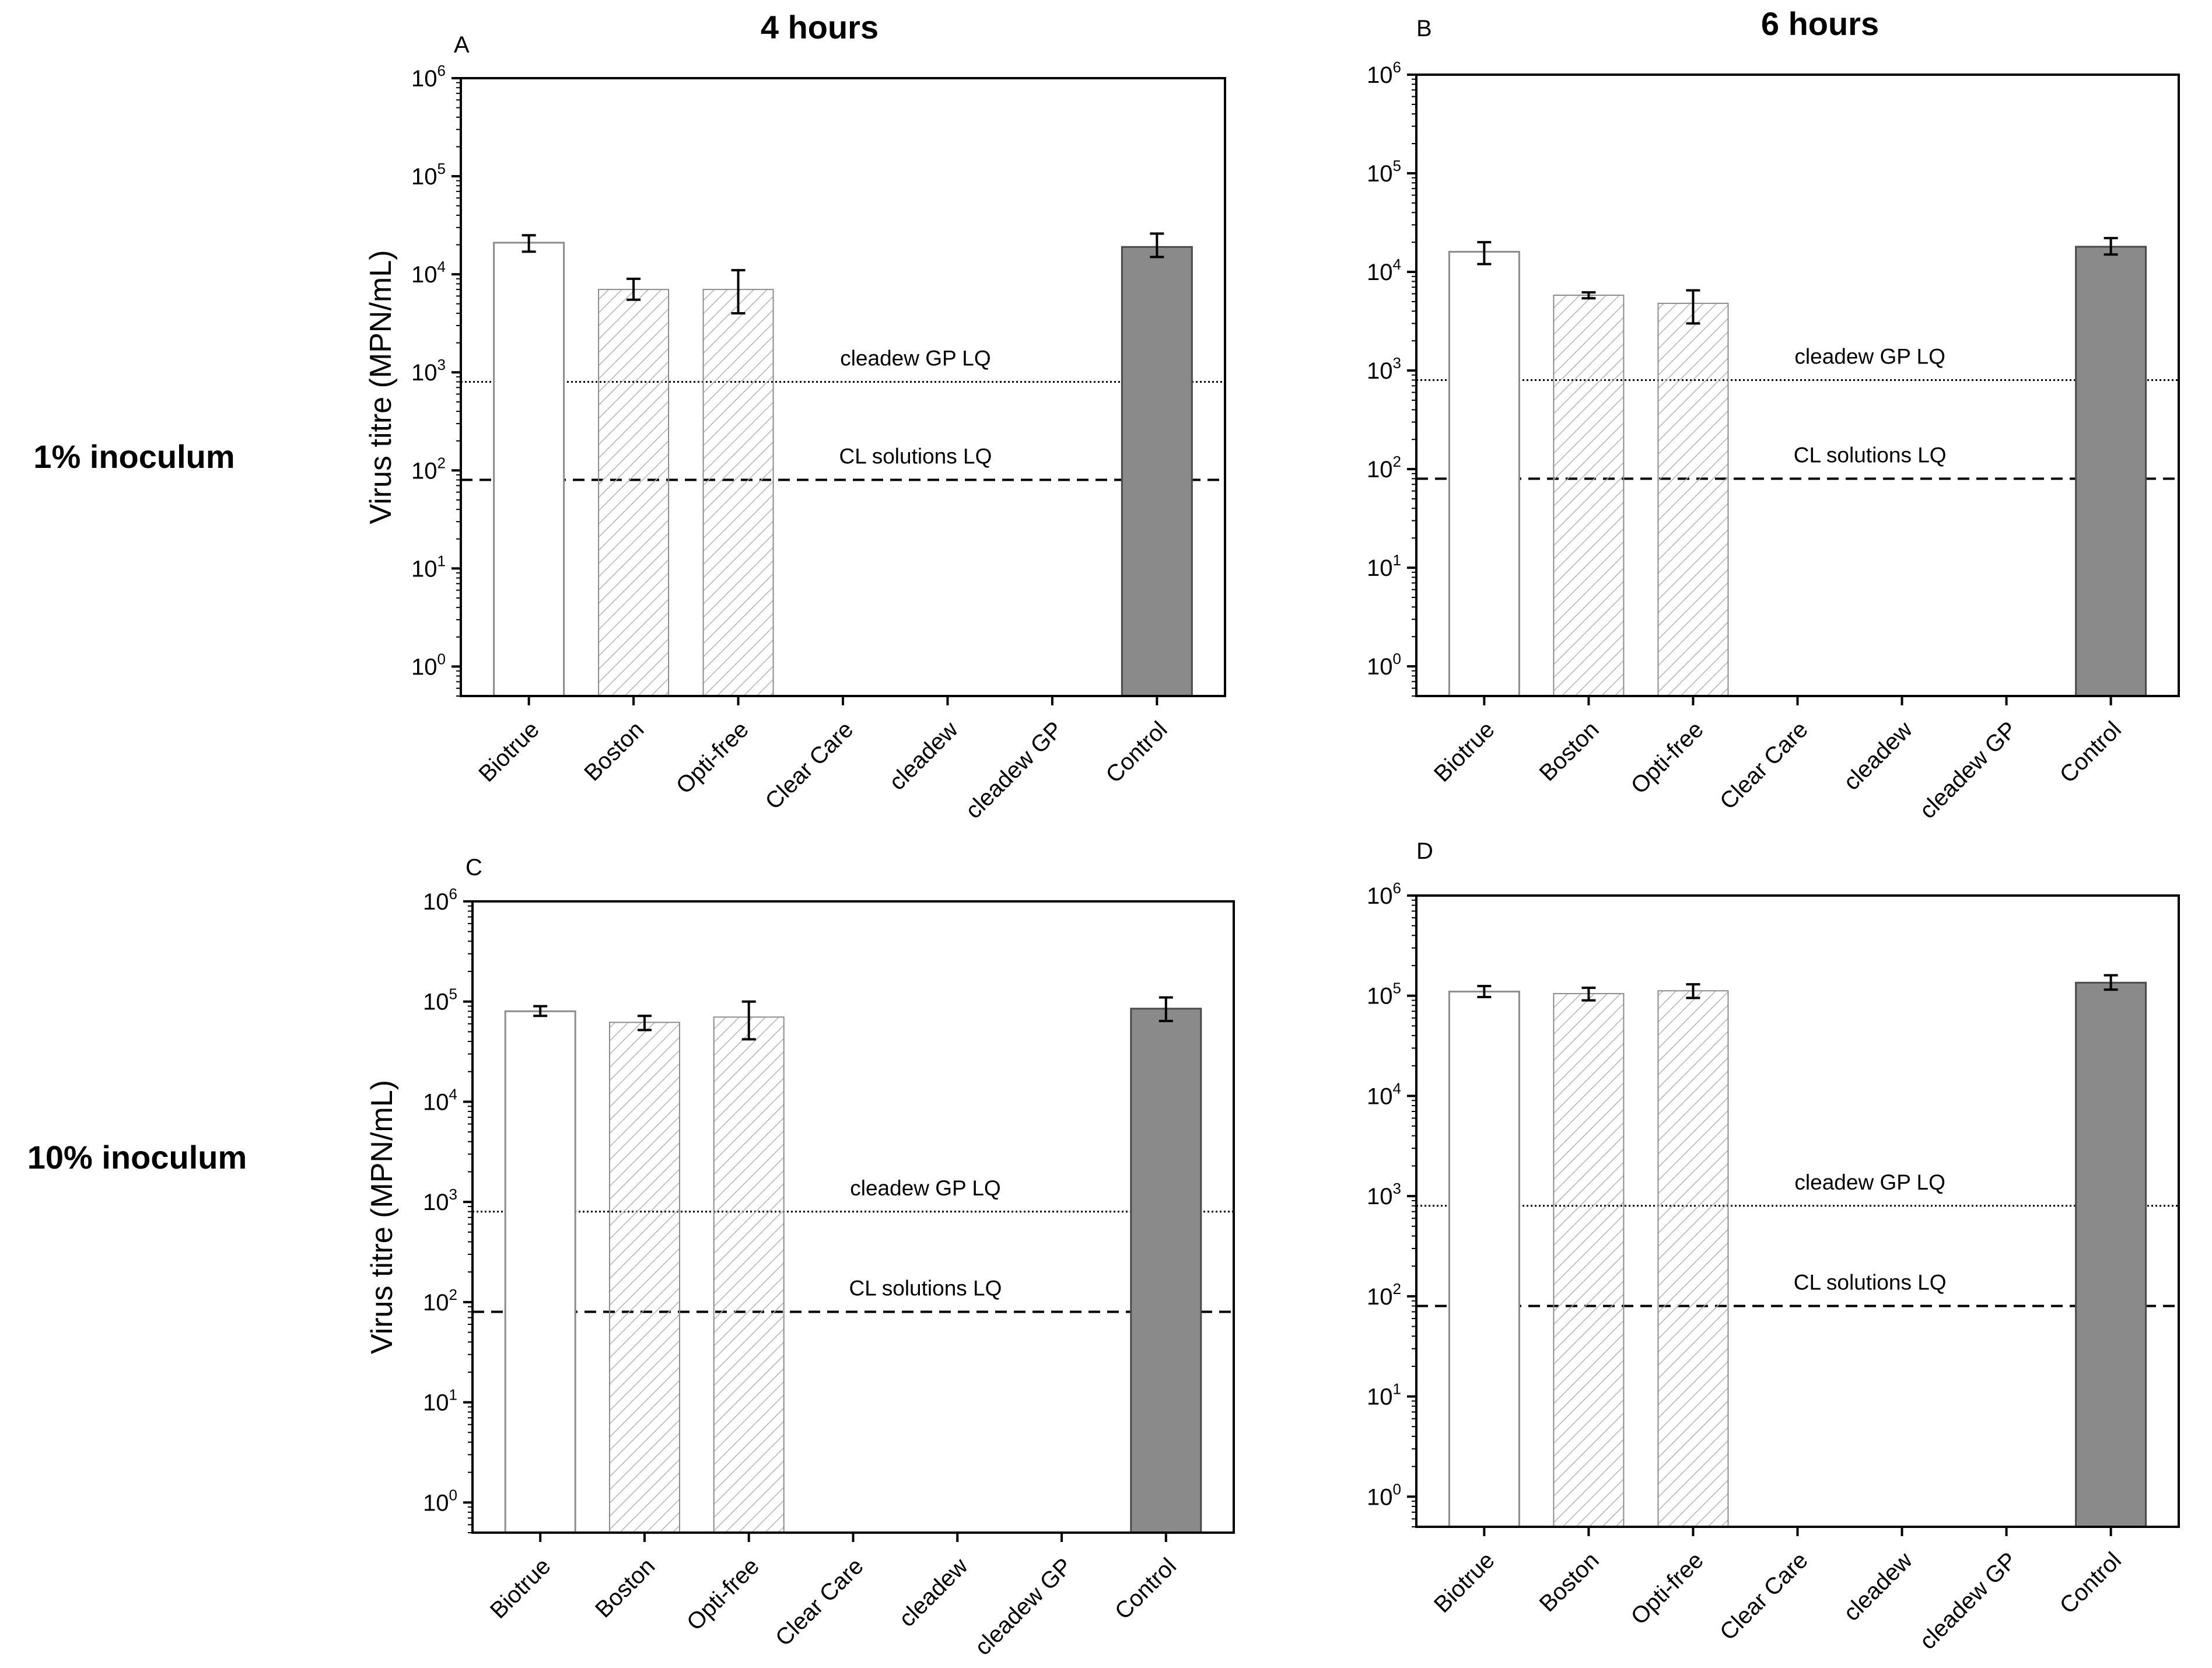 Image resolution: width=2212 pixels, height=1668 pixels. Describe the element at coordinates (1424, 851) in the screenshot. I see `panel-letter: D` at that location.